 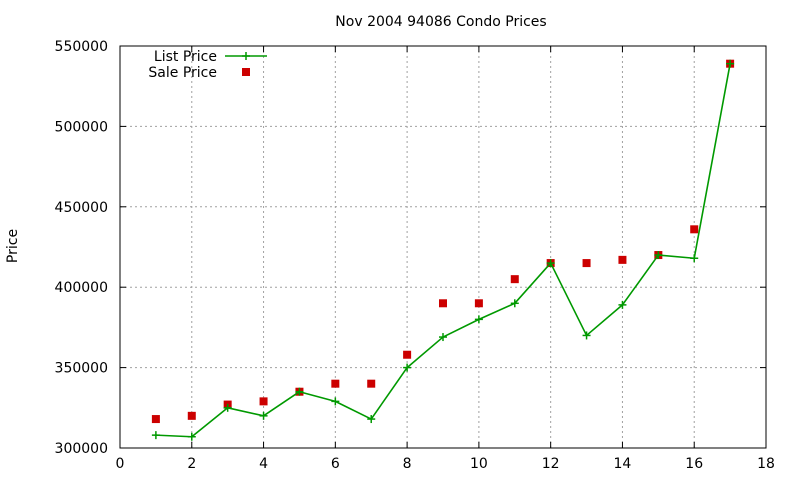 I want to click on legend-label-list-price: List Price, so click(x=185, y=57).